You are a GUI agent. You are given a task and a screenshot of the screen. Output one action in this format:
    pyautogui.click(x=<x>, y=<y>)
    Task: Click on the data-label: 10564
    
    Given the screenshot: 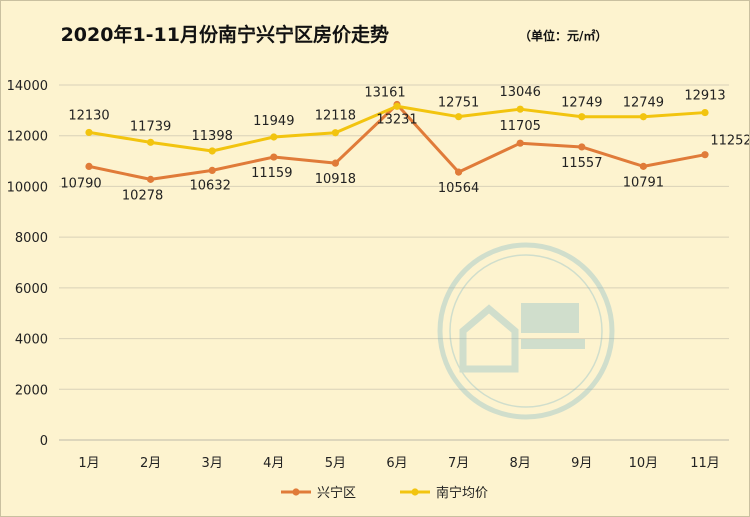 What is the action you would take?
    pyautogui.click(x=458, y=188)
    